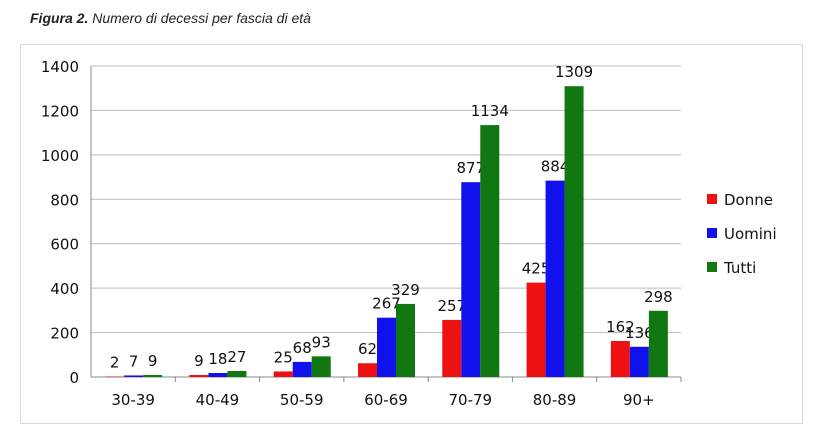 This screenshot has width=822, height=443. I want to click on data-label-donne-50-59: 25, so click(283, 357).